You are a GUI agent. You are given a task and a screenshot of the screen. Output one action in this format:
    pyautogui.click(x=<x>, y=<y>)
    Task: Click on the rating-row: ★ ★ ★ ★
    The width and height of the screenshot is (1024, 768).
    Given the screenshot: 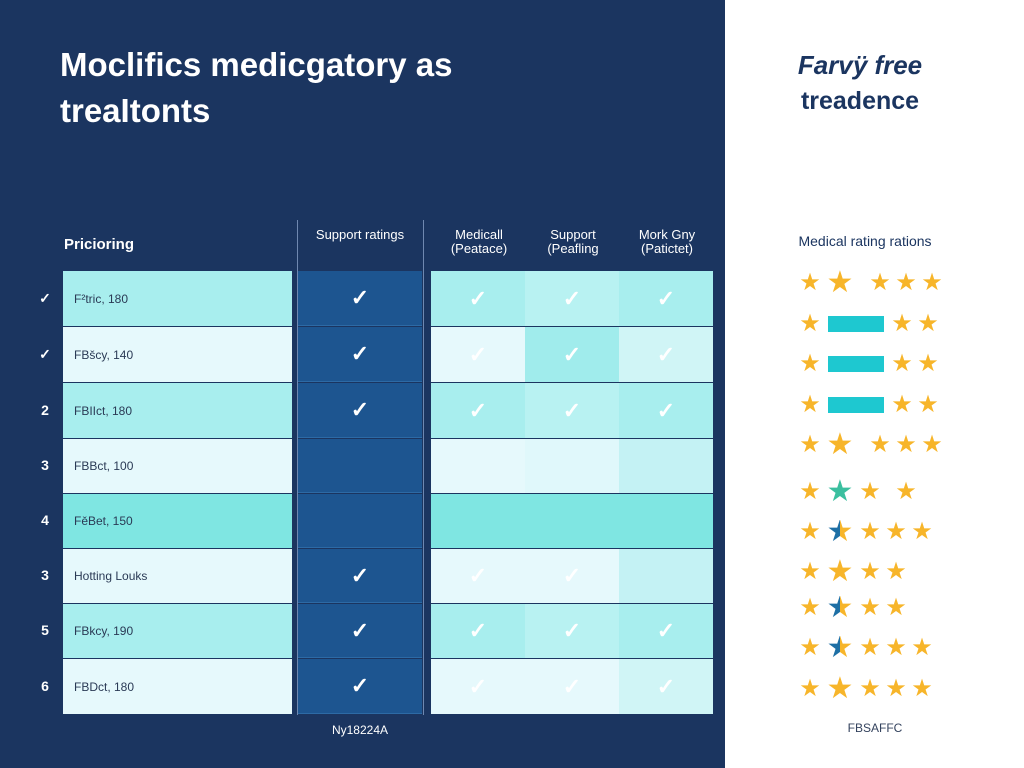 What is the action you would take?
    pyautogui.click(x=853, y=608)
    